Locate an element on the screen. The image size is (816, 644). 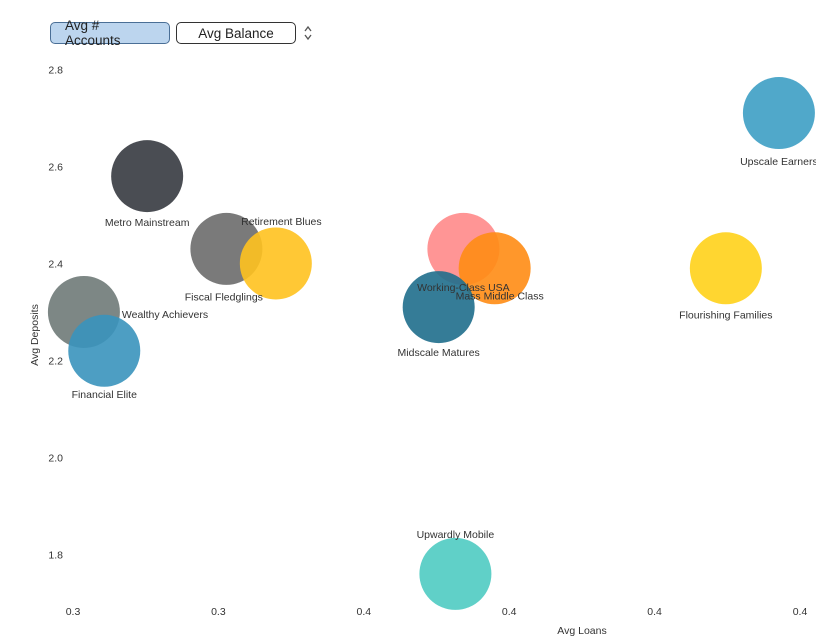
x-axis-title: Avg Loans is located at coordinates (581, 631).